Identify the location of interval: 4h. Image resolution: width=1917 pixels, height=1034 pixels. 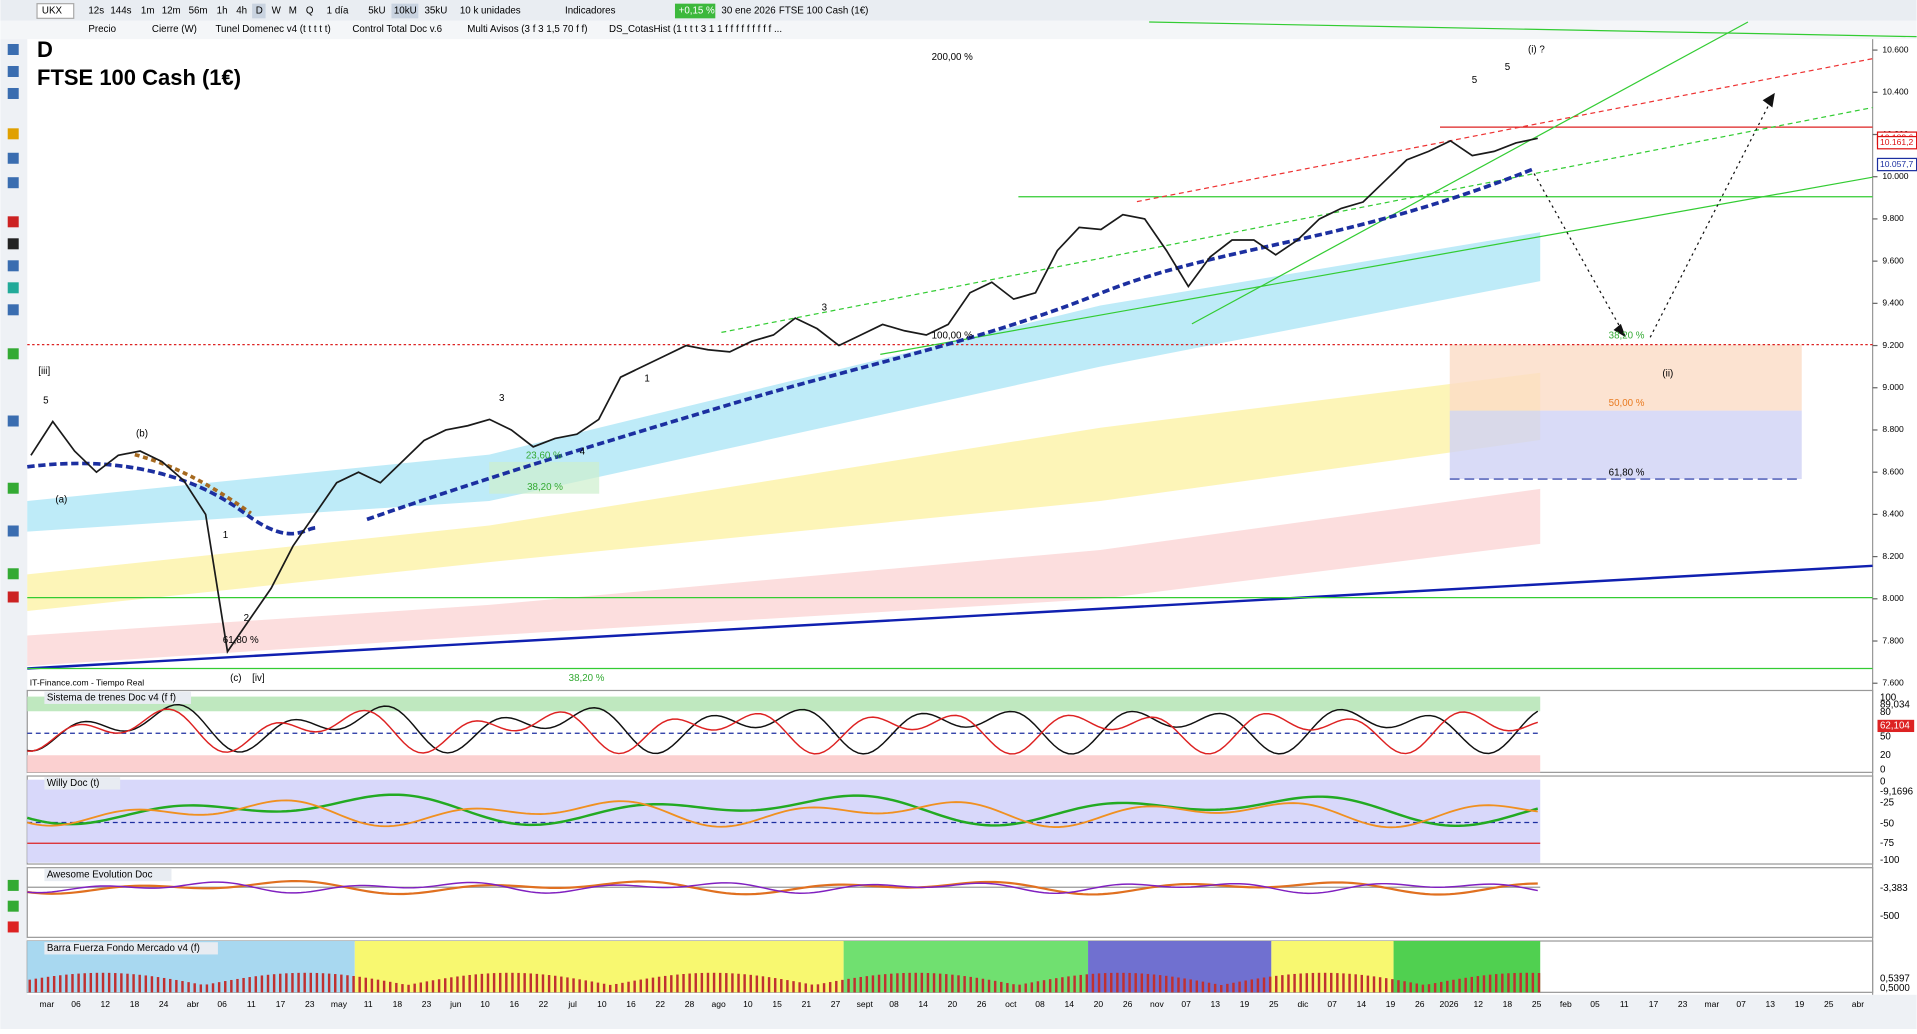
(241, 11).